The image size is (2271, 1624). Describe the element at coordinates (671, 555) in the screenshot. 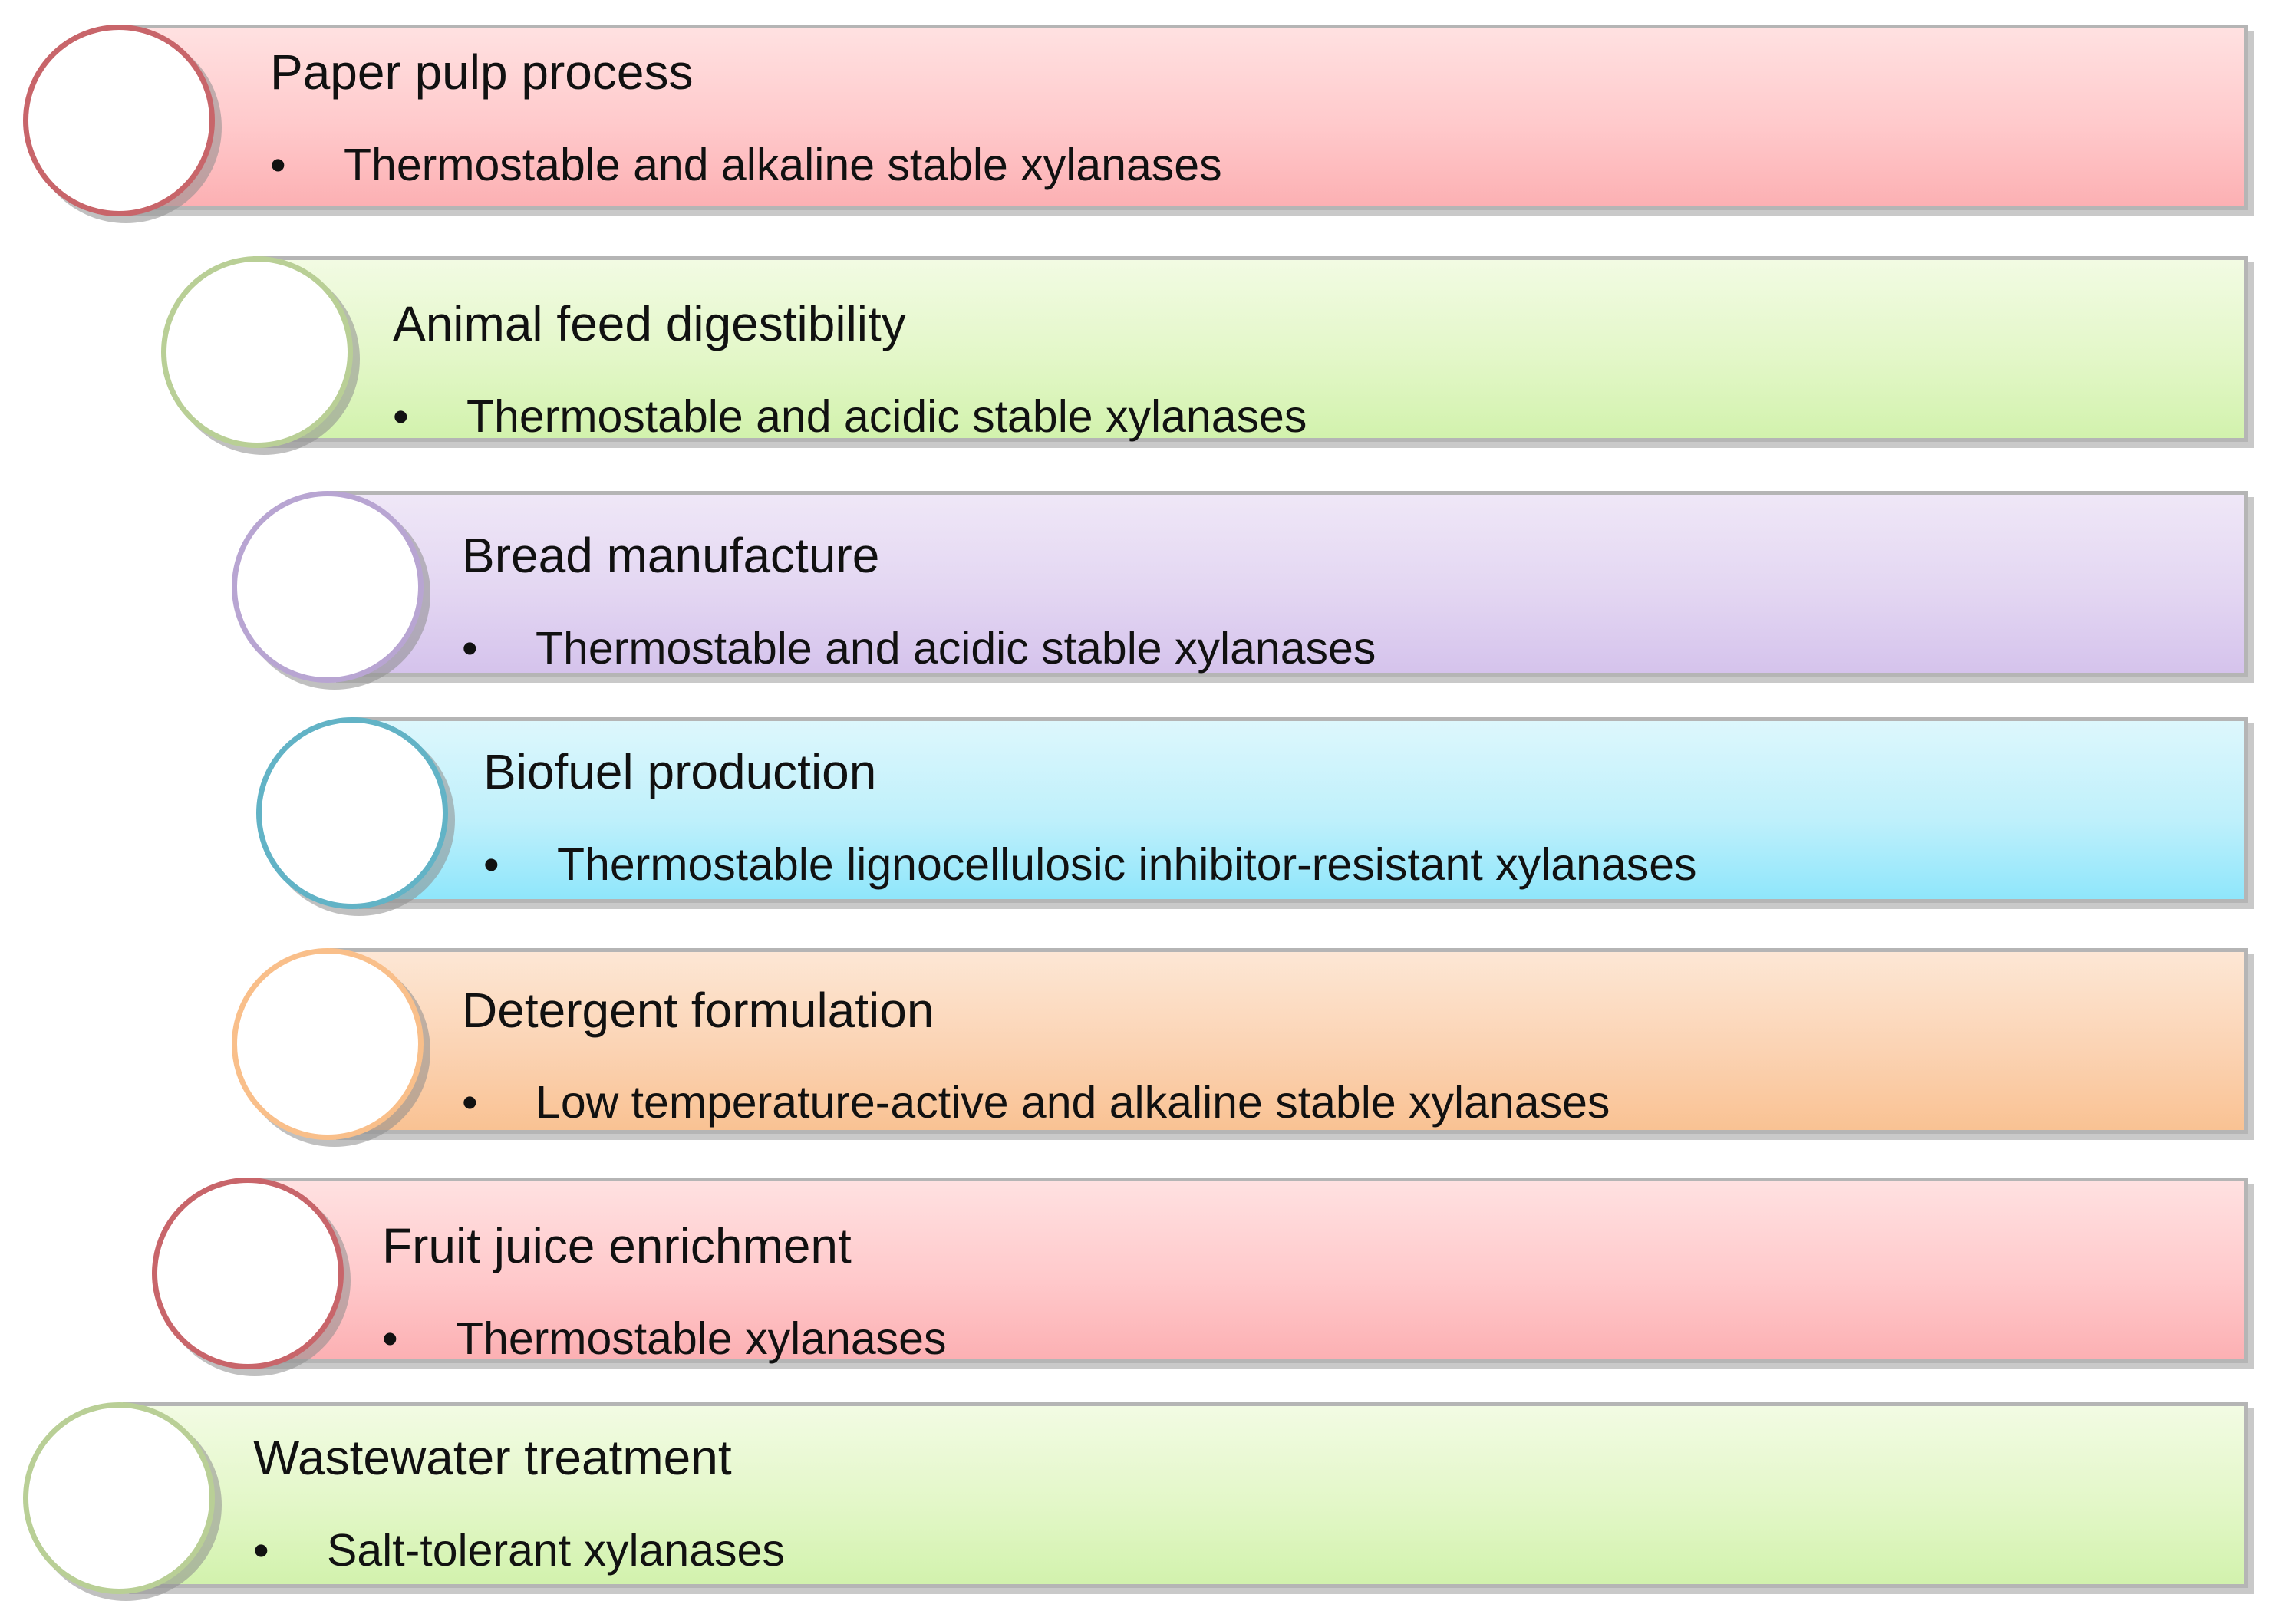

I see `item-title: Bread manufacture` at that location.